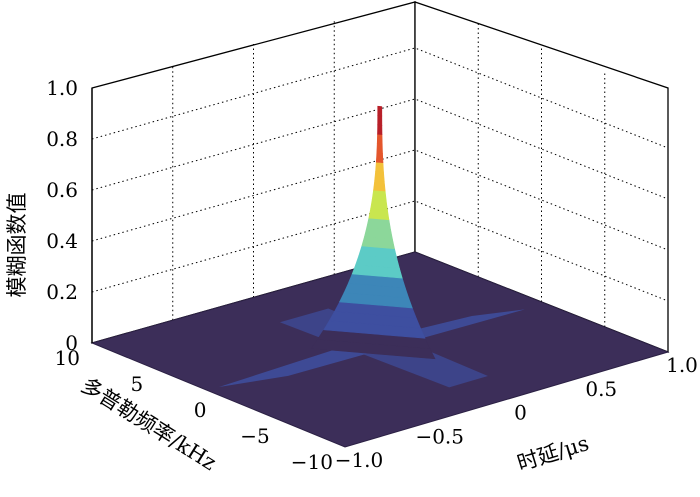 This screenshot has width=700, height=497. Describe the element at coordinates (71, 343) in the screenshot. I see `z-tick-label: 0` at that location.